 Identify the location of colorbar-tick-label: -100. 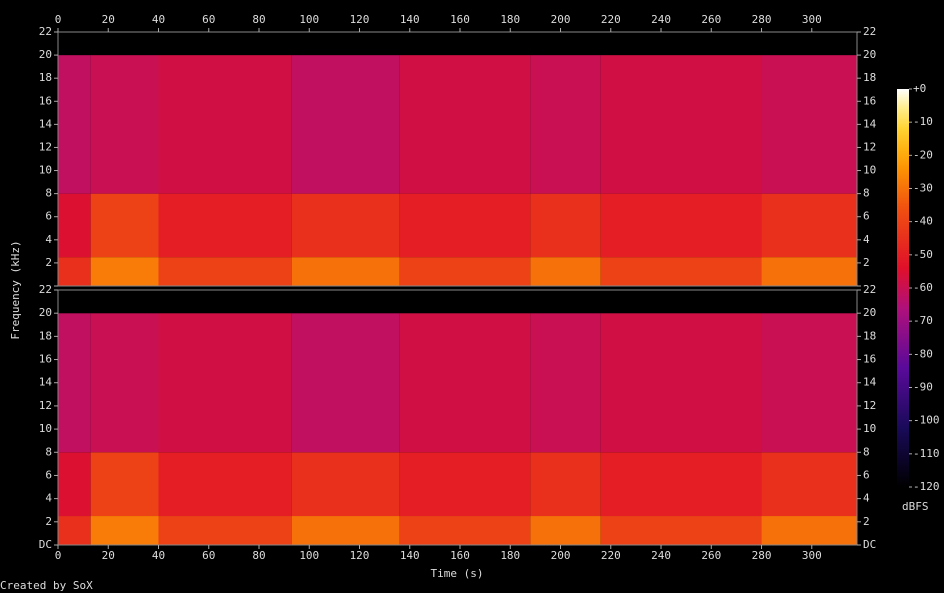
(926, 420).